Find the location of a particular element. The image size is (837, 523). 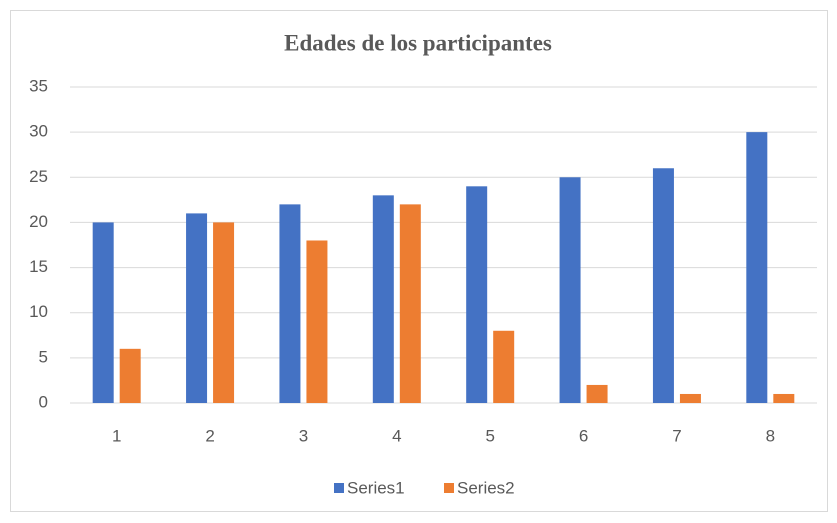

chart-title: Edades de los participantes is located at coordinates (418, 42).